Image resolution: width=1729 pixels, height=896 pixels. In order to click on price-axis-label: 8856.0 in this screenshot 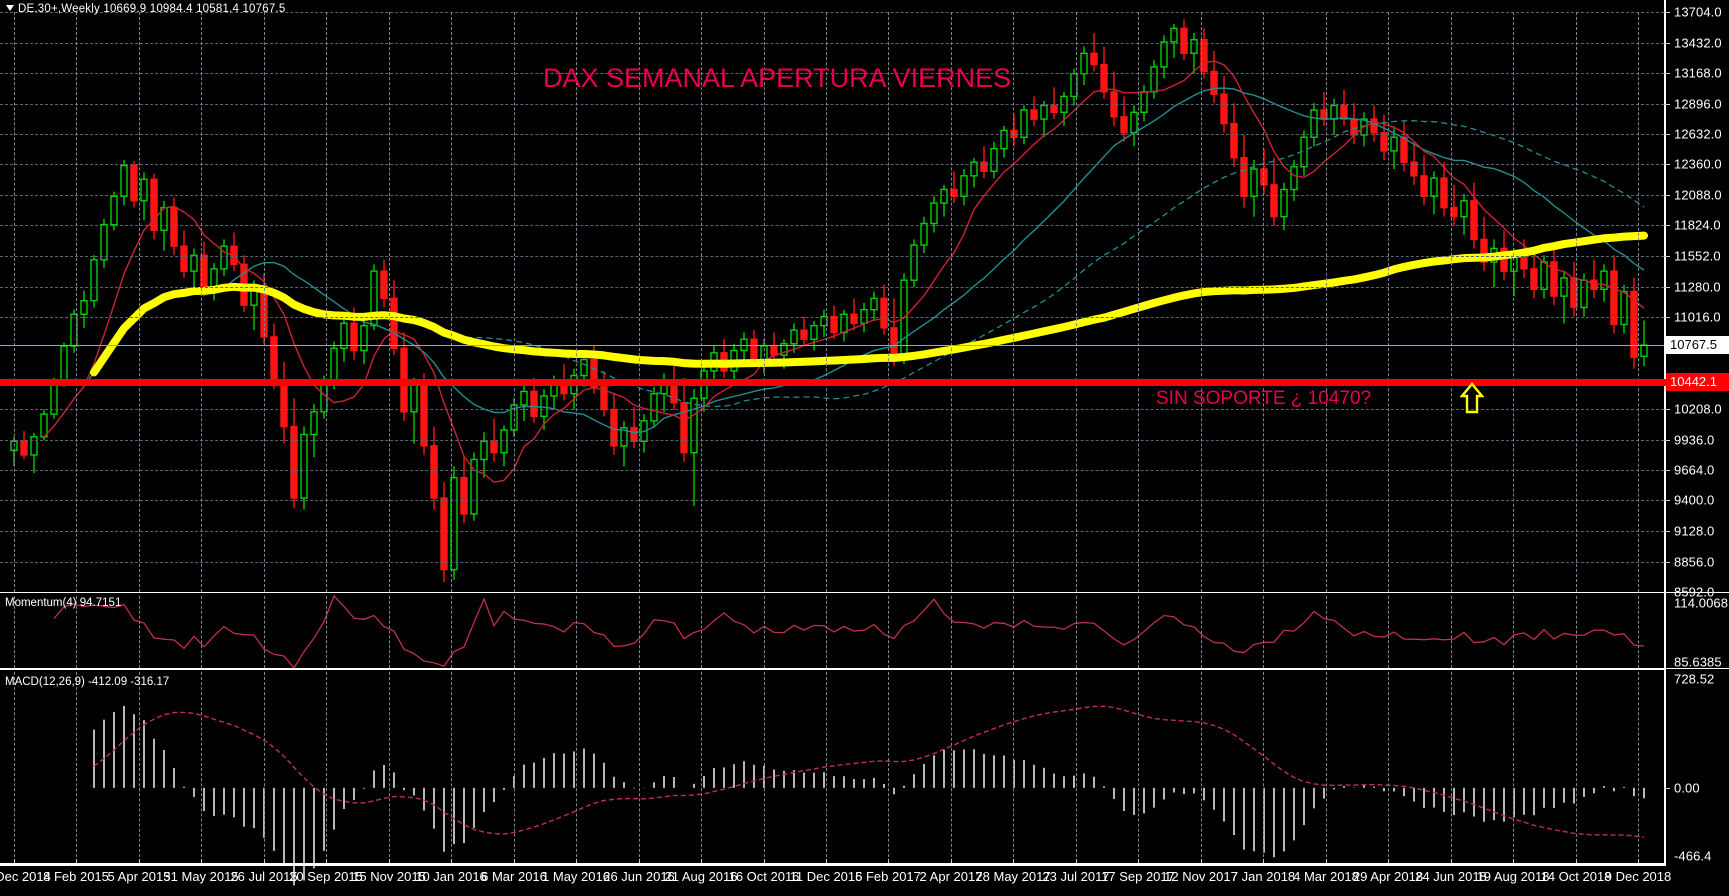, I will do `click(1694, 562)`.